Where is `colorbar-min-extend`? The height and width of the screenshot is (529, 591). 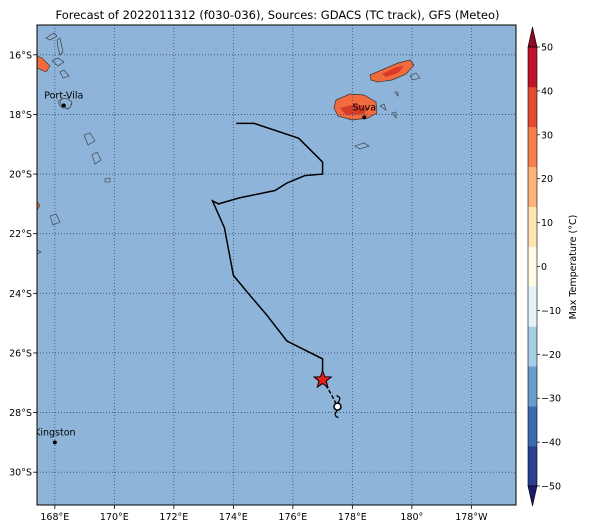
colorbar-min-extend is located at coordinates (532, 496).